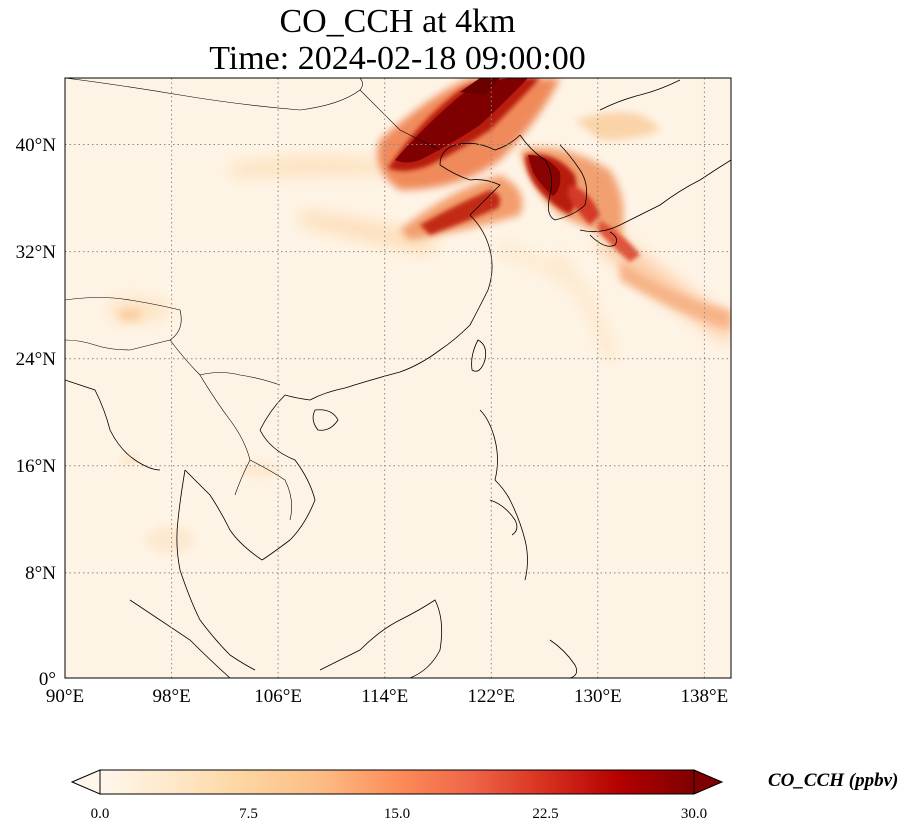  I want to click on lon-tick-label: 98°E, so click(171, 696).